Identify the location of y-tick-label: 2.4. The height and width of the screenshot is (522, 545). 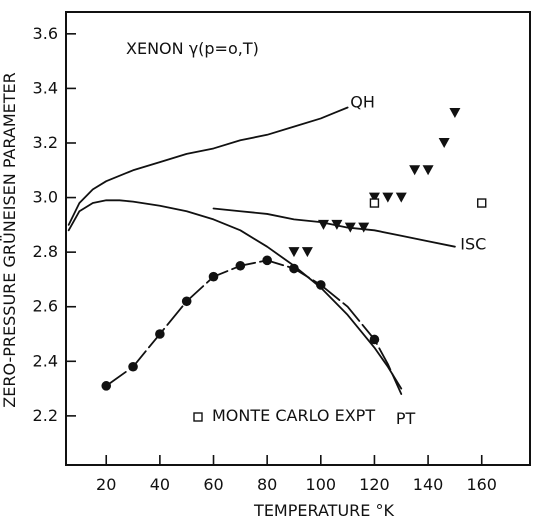
(45, 360).